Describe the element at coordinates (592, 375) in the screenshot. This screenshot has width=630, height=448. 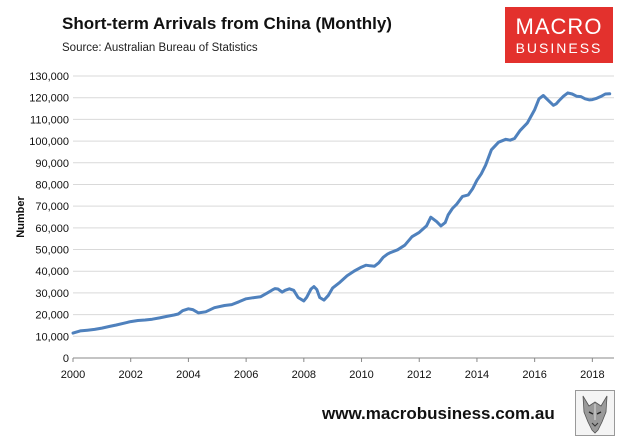
I see `x-tick-label: 2018` at that location.